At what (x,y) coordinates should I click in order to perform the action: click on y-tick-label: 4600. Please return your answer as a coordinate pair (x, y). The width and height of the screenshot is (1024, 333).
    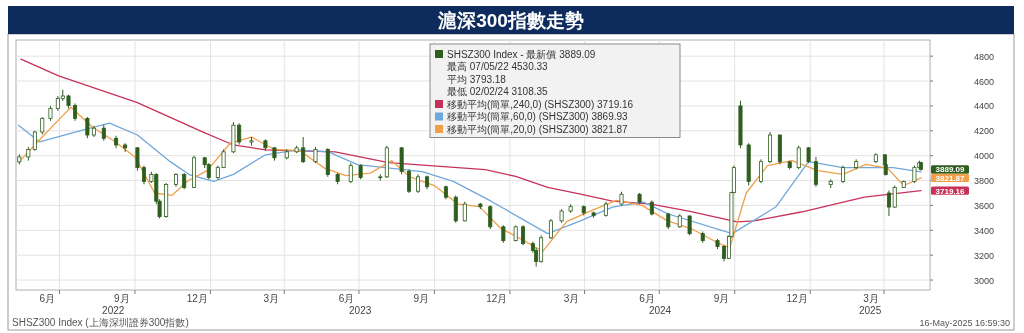
    Looking at the image, I should click on (984, 81).